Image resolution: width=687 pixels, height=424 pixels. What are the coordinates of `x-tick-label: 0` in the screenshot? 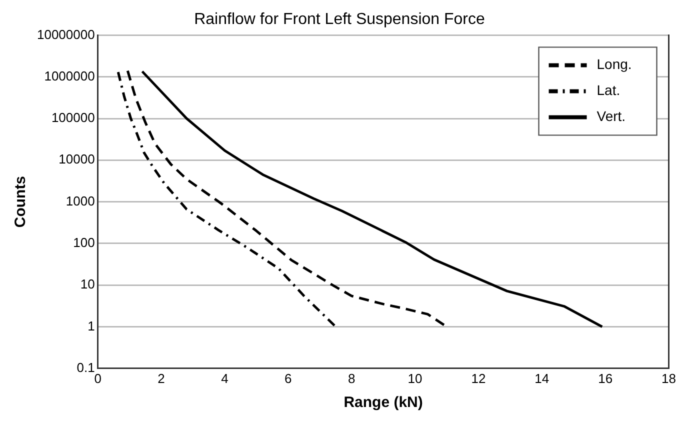 It's located at (98, 378).